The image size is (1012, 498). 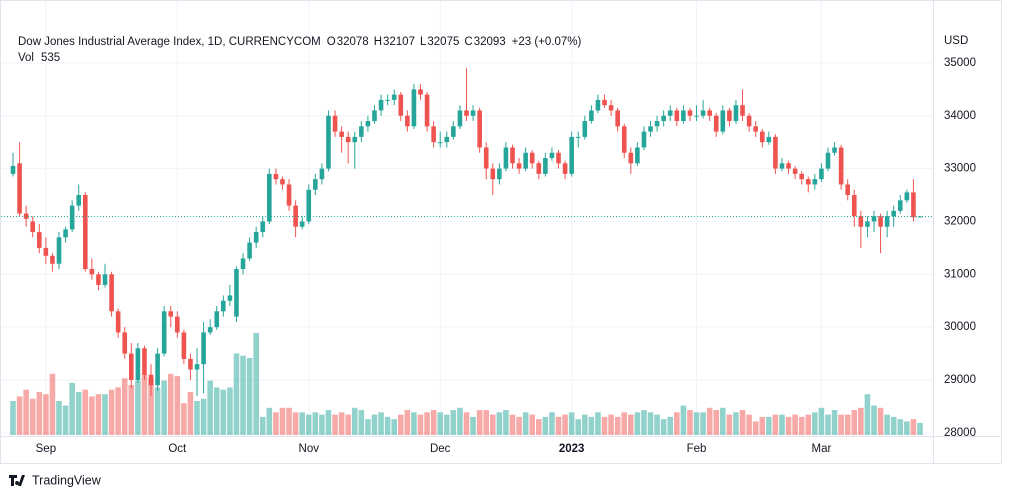 I want to click on y-tick-label: 35000, so click(x=960, y=63).